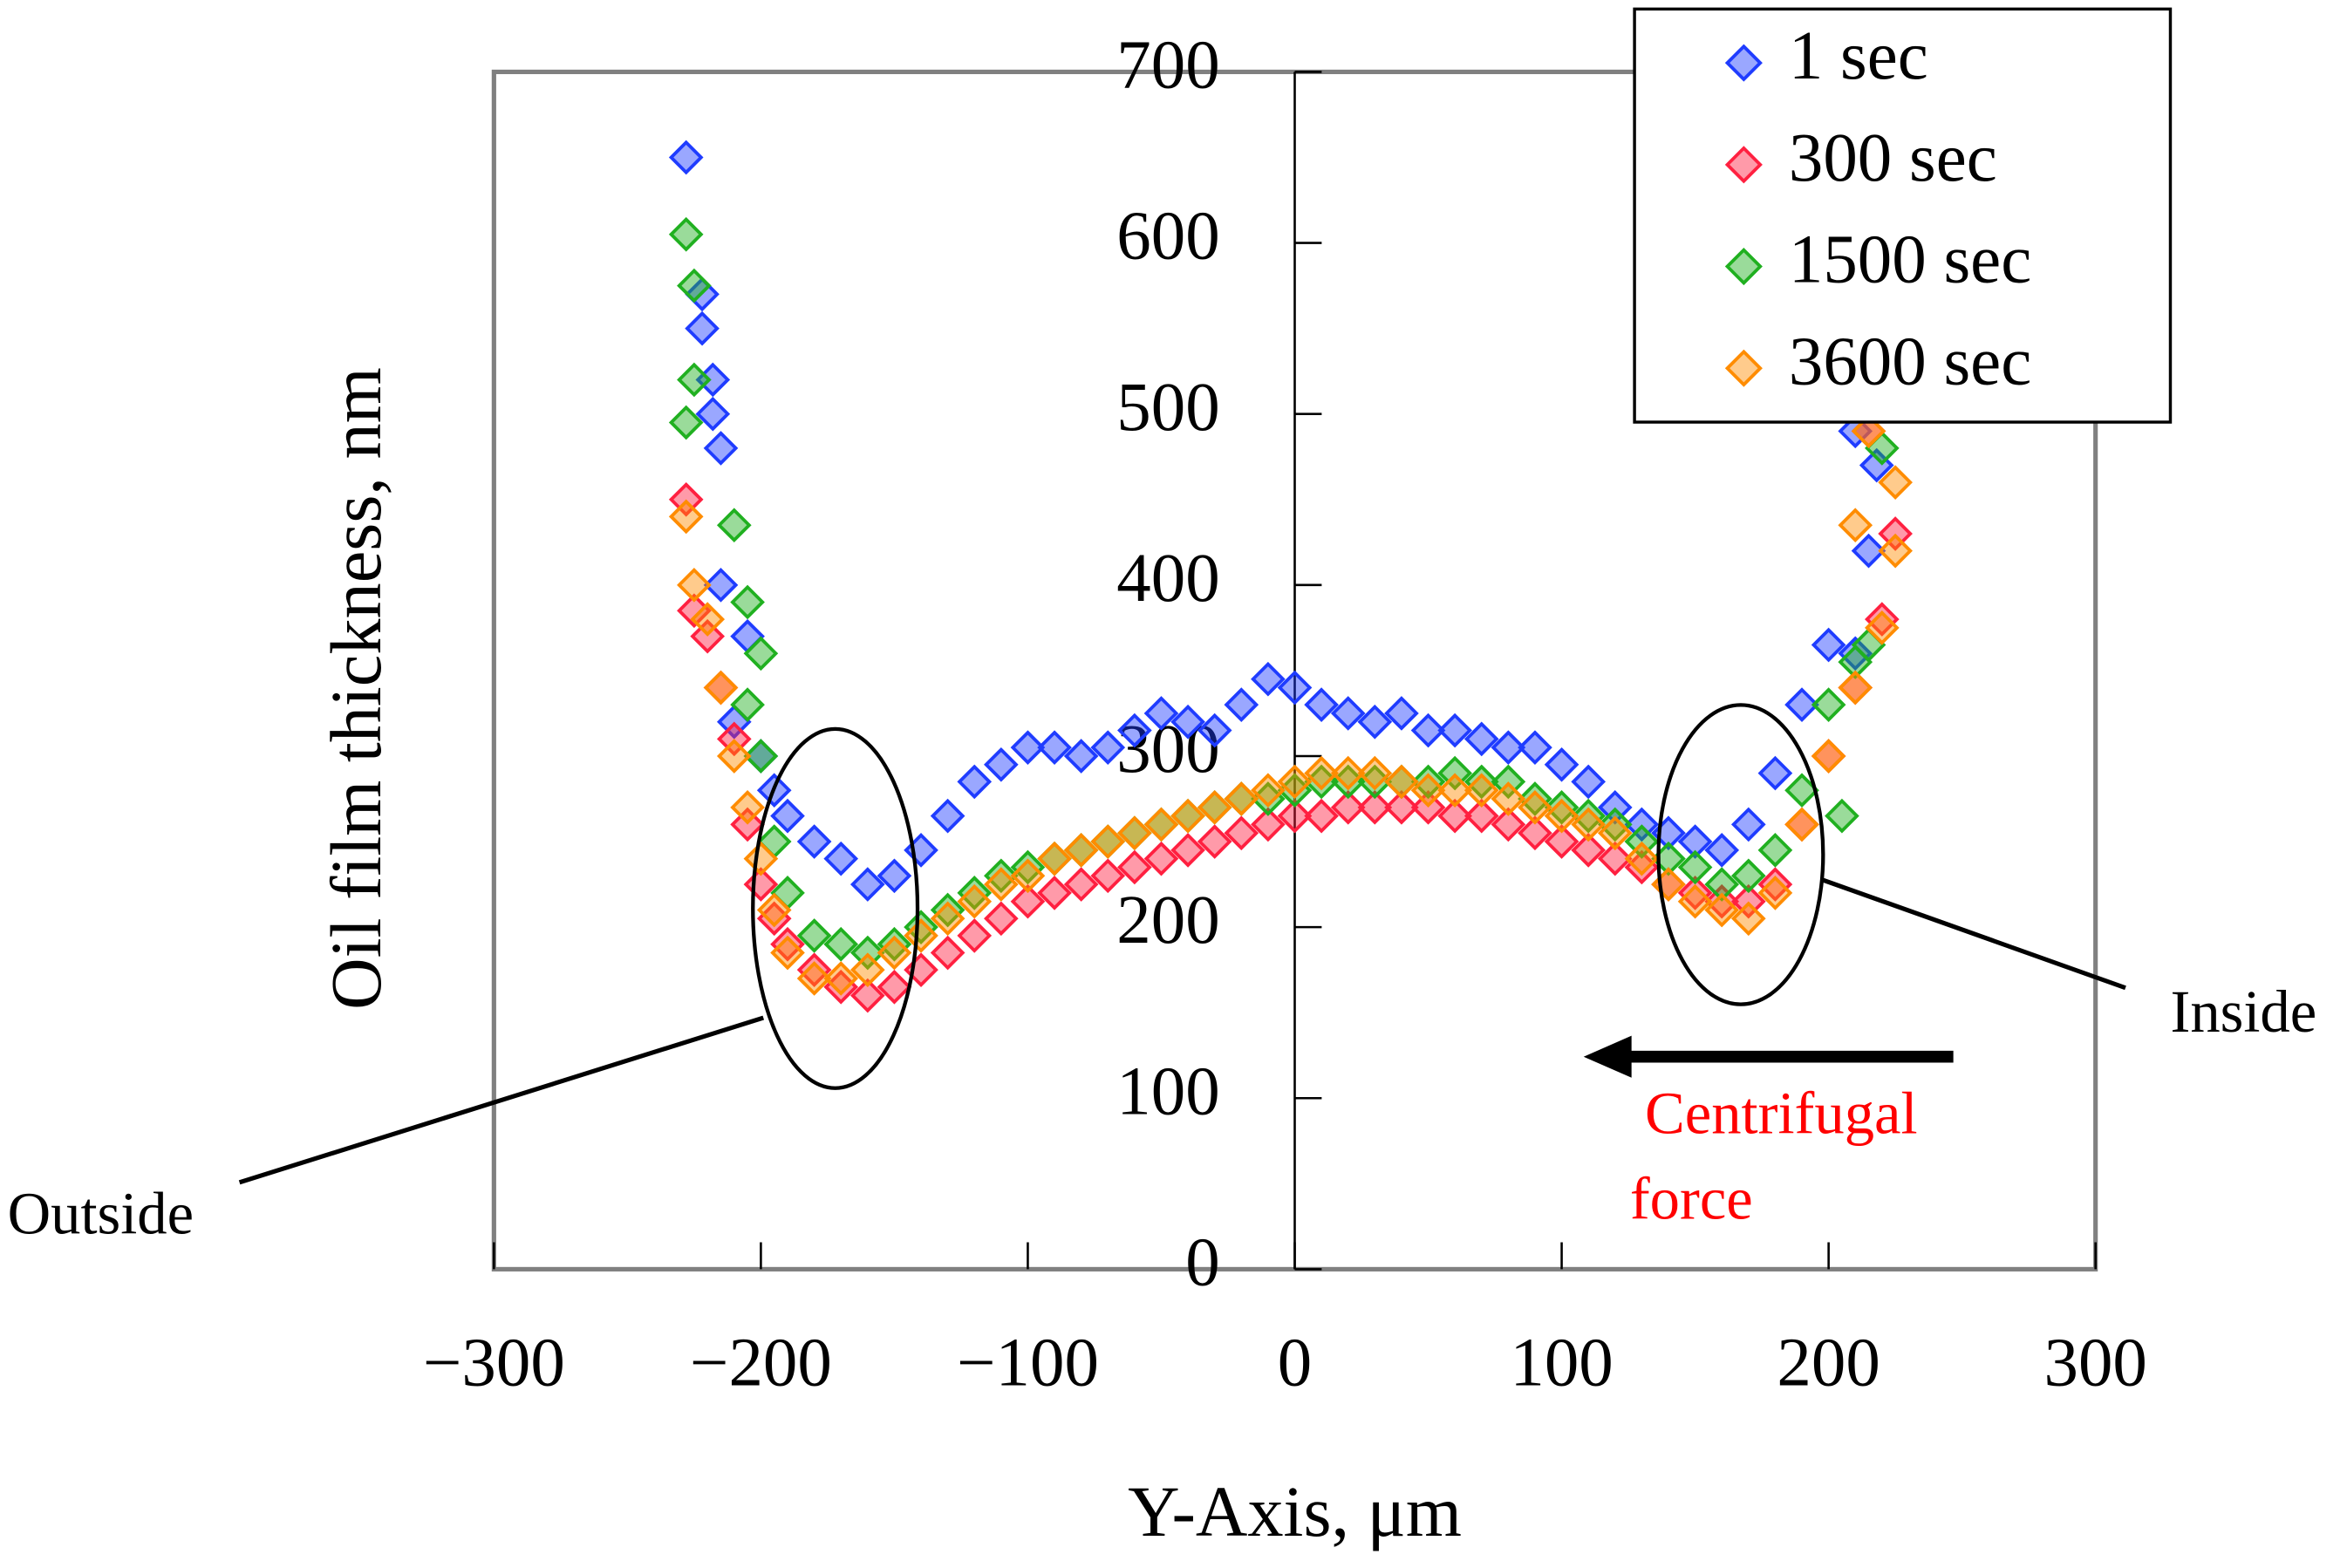 The width and height of the screenshot is (2347, 1568). I want to click on outside-pointer, so click(501, 1100).